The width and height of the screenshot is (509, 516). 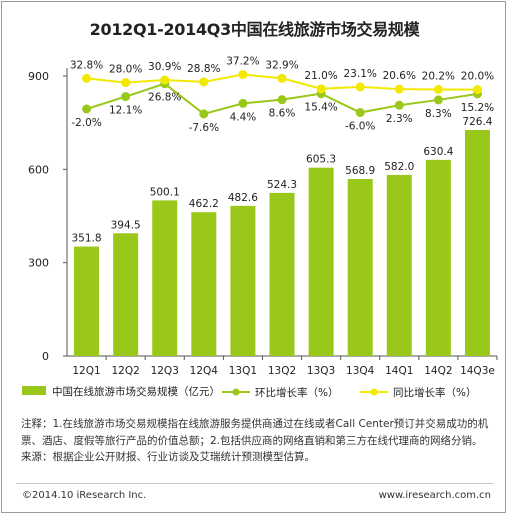 What do you see at coordinates (477, 371) in the screenshot?
I see `x-tick-label: 14Q3e` at bounding box center [477, 371].